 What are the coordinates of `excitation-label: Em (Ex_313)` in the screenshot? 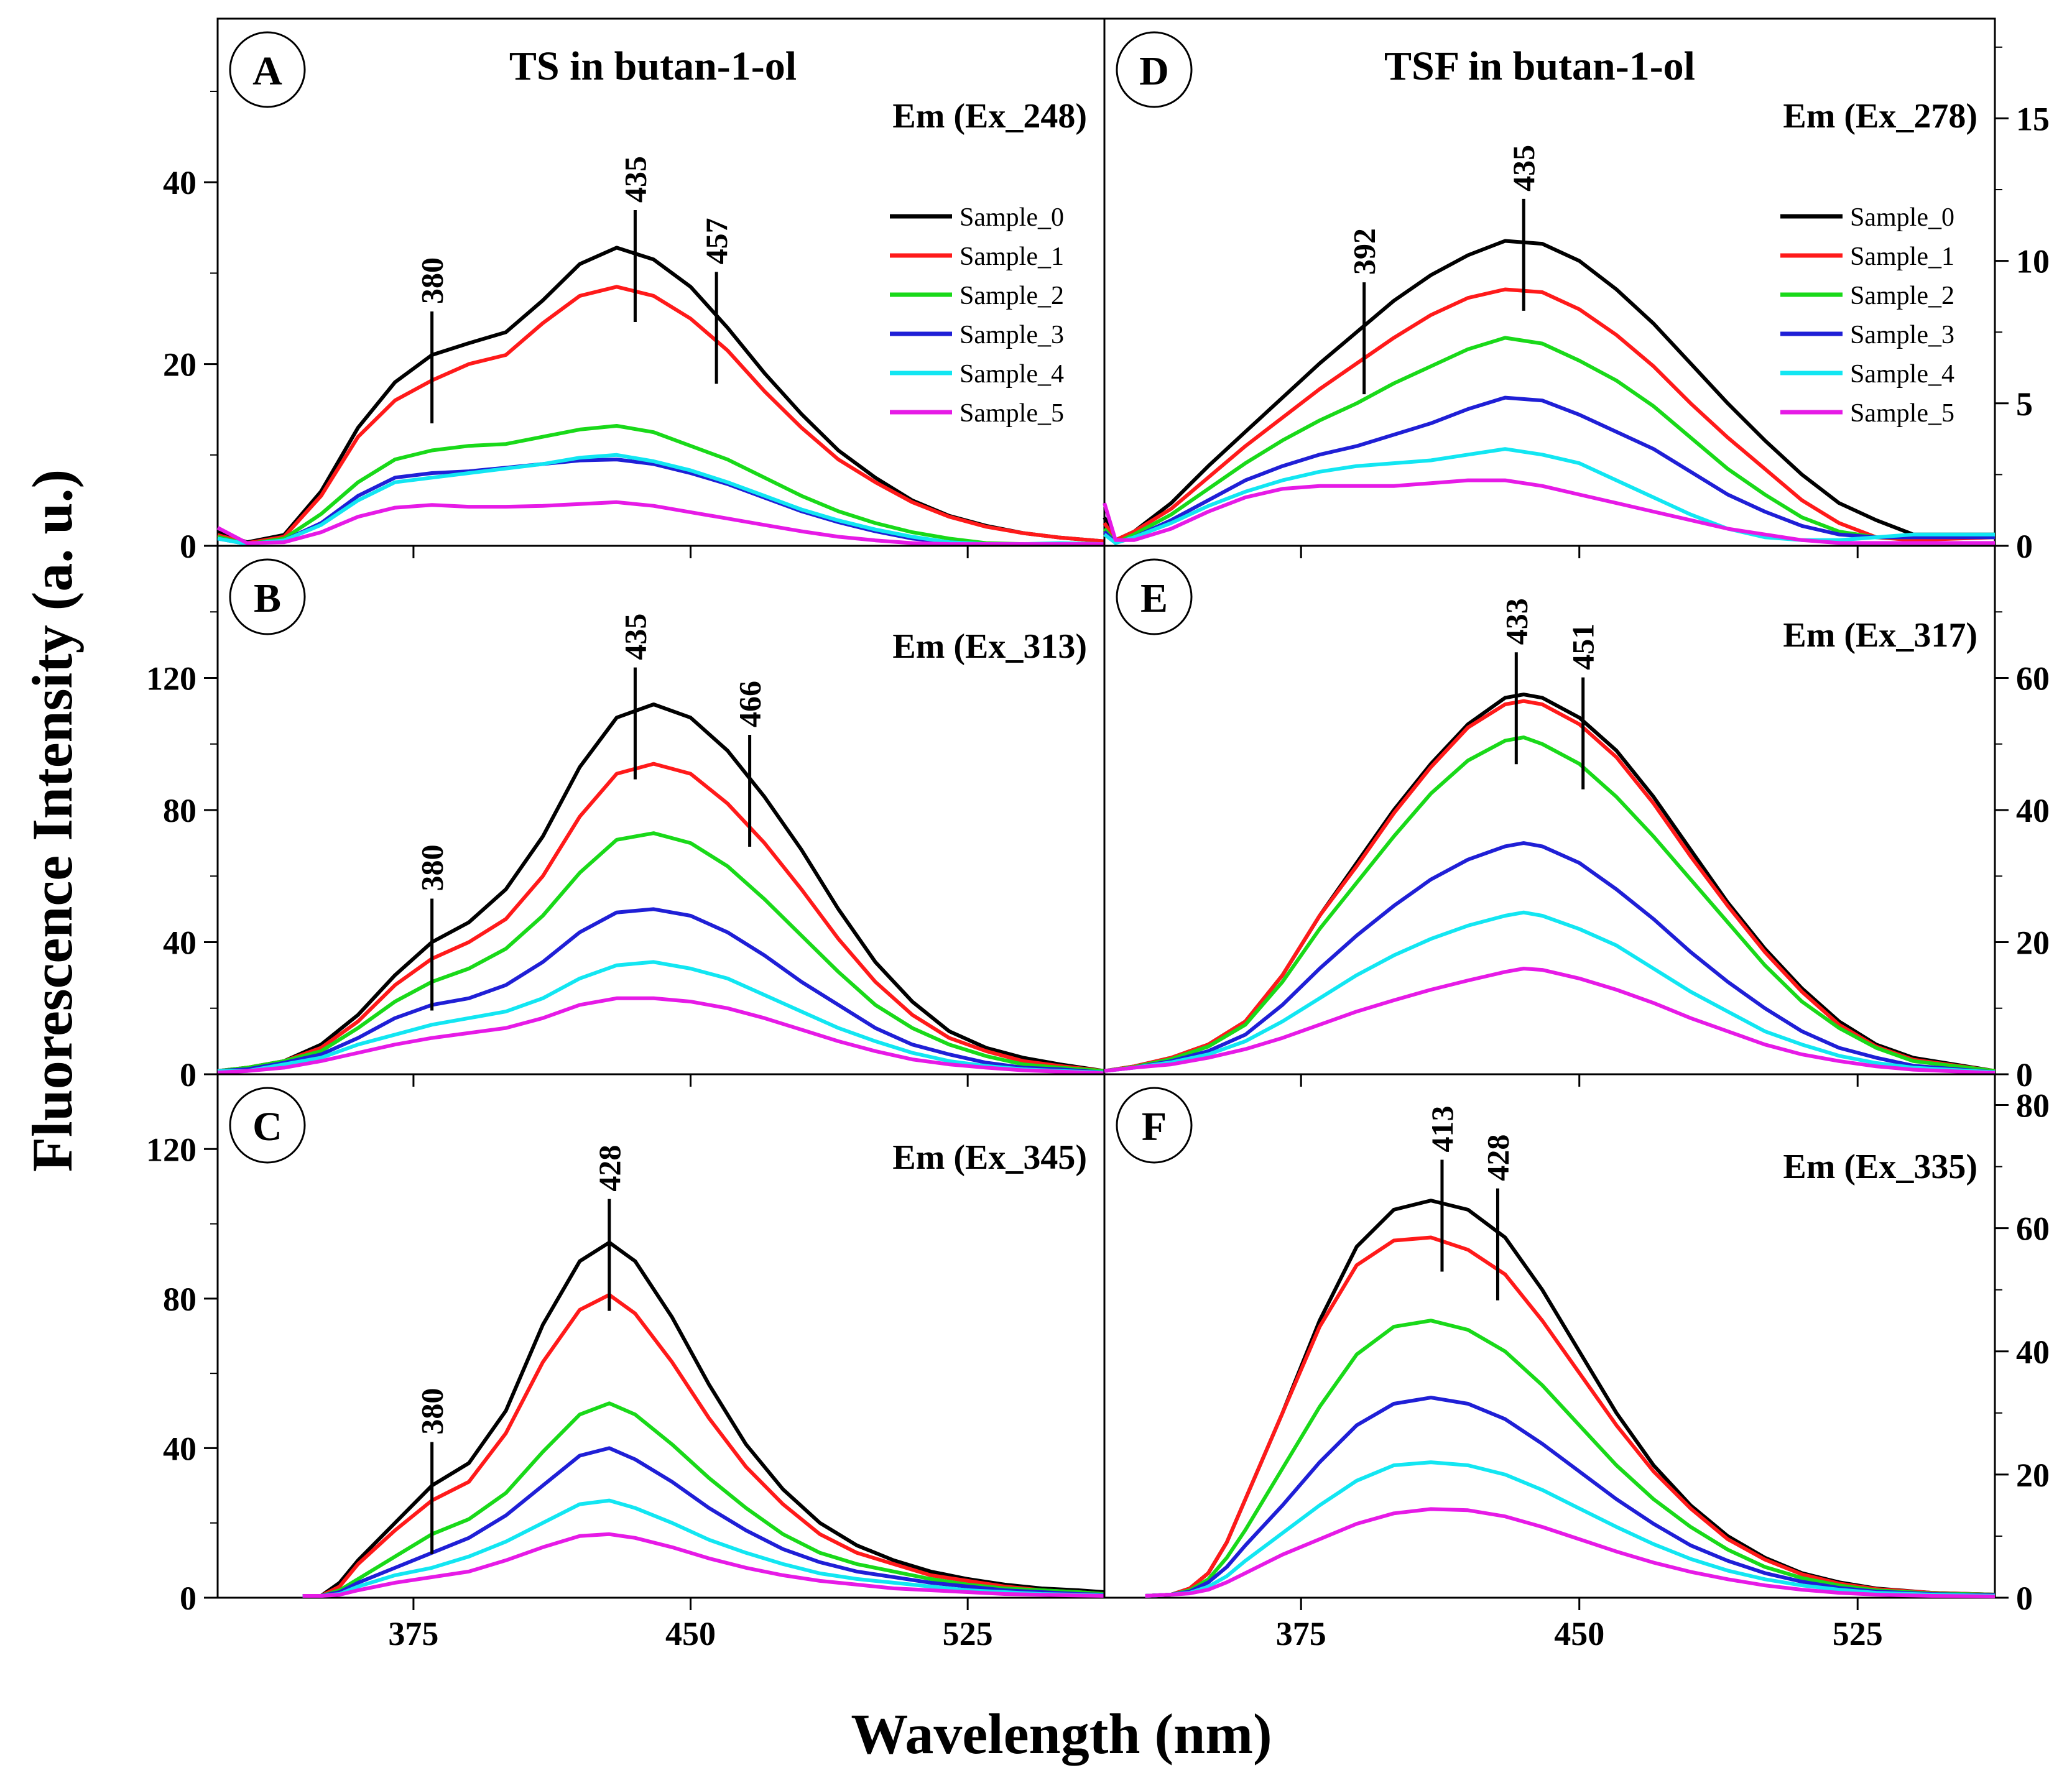 It's located at (989, 646).